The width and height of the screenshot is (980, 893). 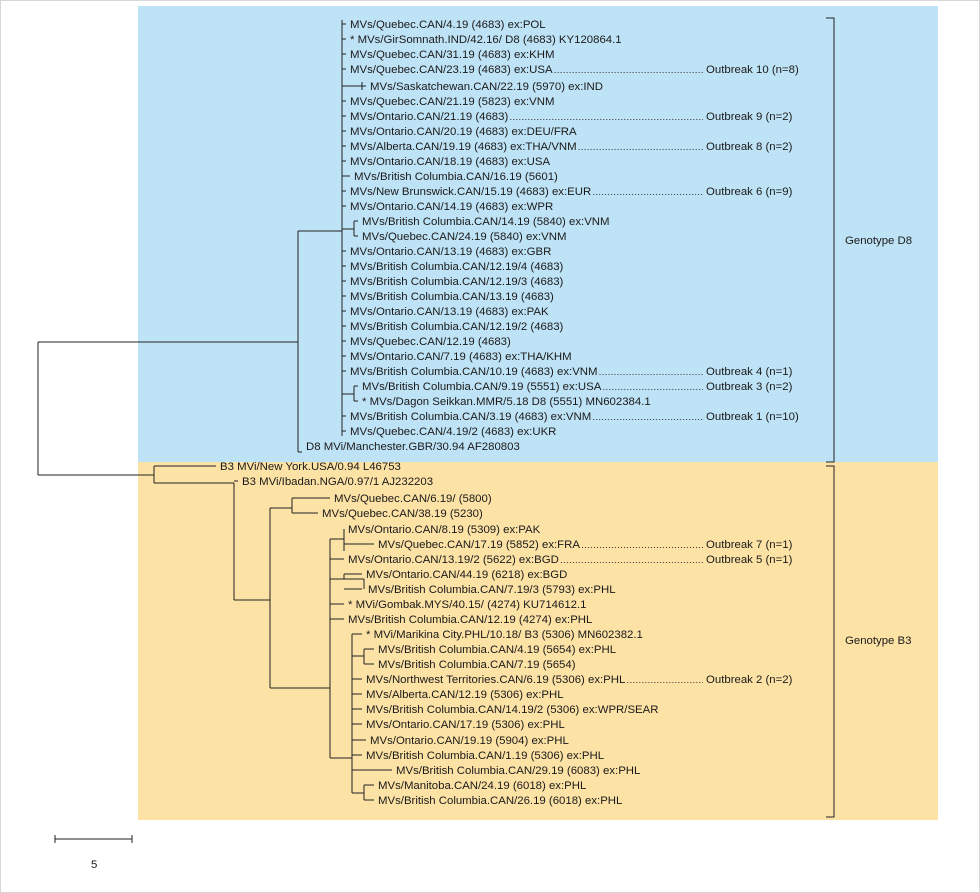 What do you see at coordinates (413, 447) in the screenshot?
I see `taxon-label: D8 MVi/Manchester.GBR/30.94 AF280803` at bounding box center [413, 447].